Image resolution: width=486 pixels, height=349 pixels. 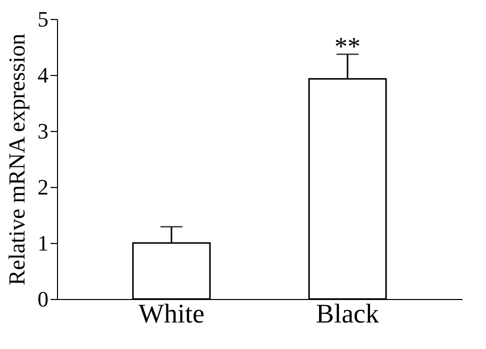 I want to click on annotation: **, so click(x=347, y=46).